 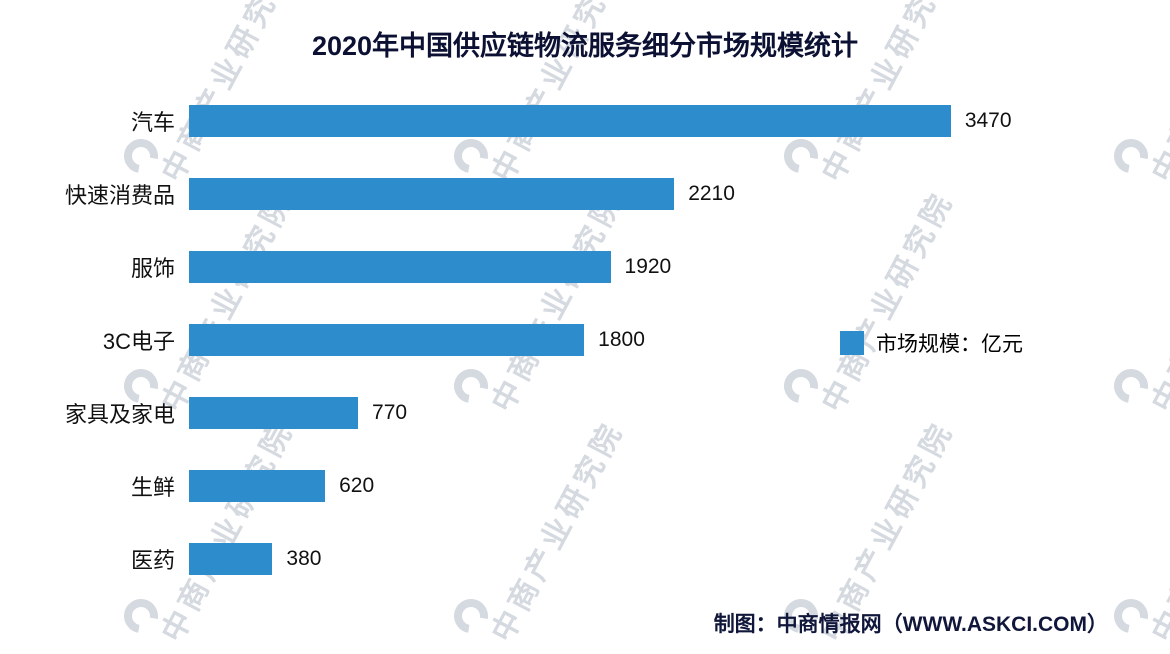 What do you see at coordinates (988, 120) in the screenshot?
I see `value-label: 3470` at bounding box center [988, 120].